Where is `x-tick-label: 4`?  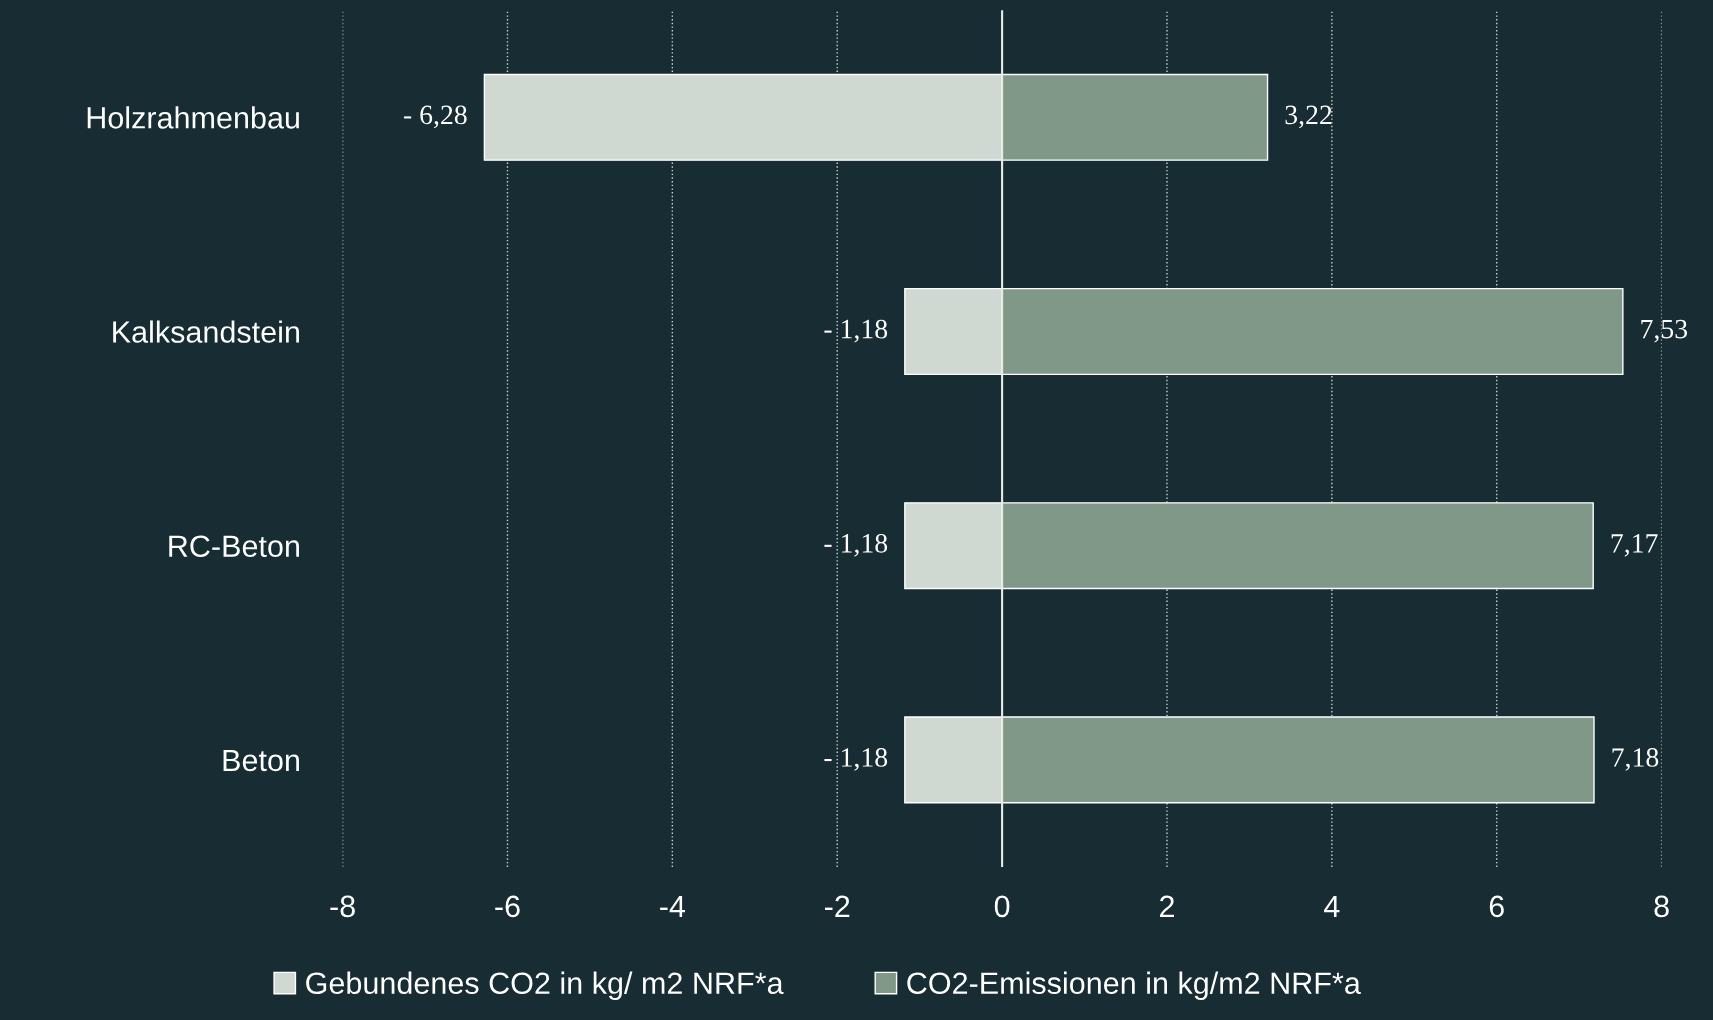
x-tick-label: 4 is located at coordinates (1332, 906).